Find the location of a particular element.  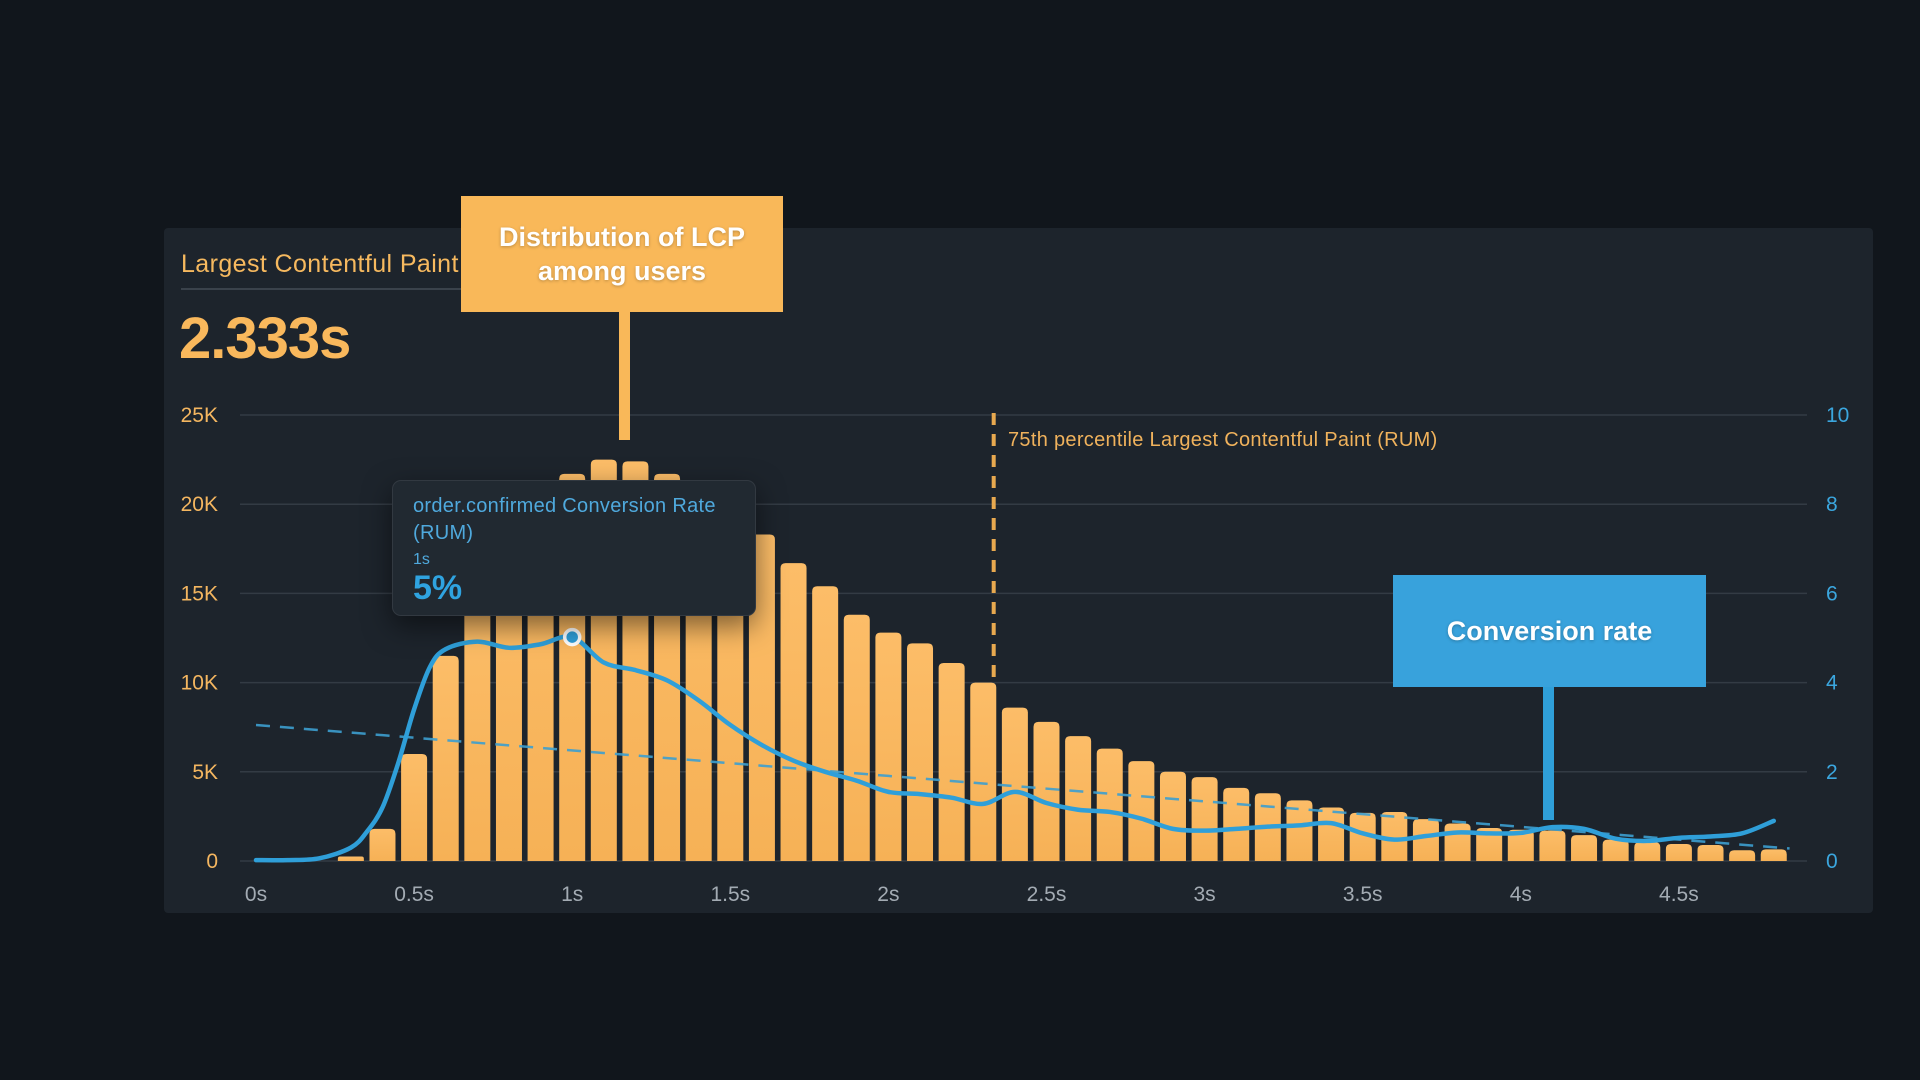

y-axis-right-label: 6 is located at coordinates (1832, 593).